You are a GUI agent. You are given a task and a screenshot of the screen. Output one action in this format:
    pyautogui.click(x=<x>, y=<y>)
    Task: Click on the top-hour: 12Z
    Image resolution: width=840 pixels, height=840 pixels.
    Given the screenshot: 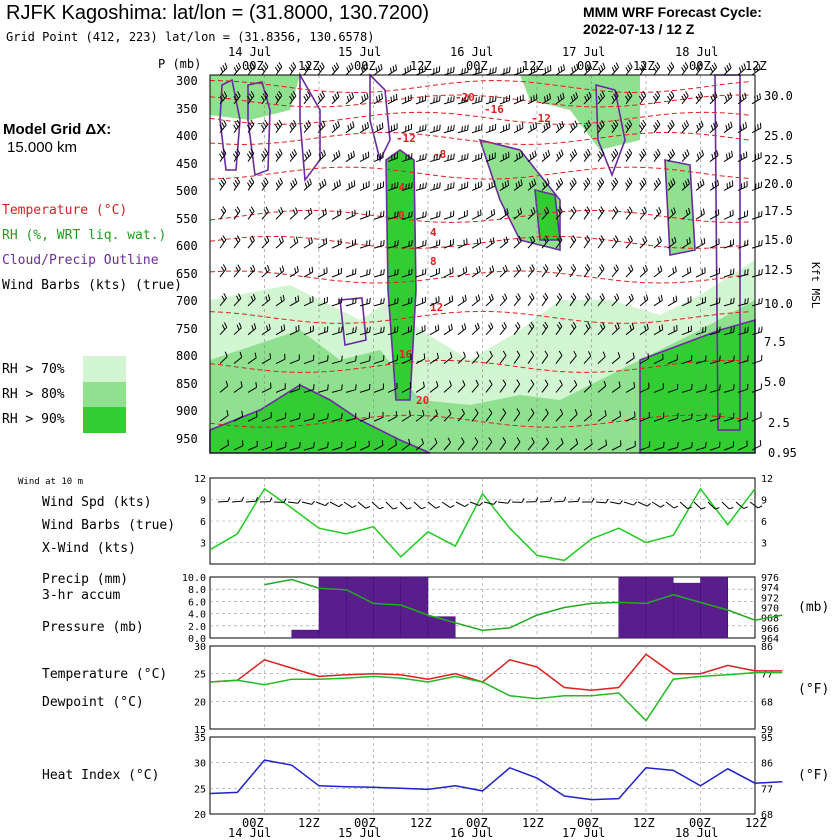 What is the action you would take?
    pyautogui.click(x=421, y=66)
    